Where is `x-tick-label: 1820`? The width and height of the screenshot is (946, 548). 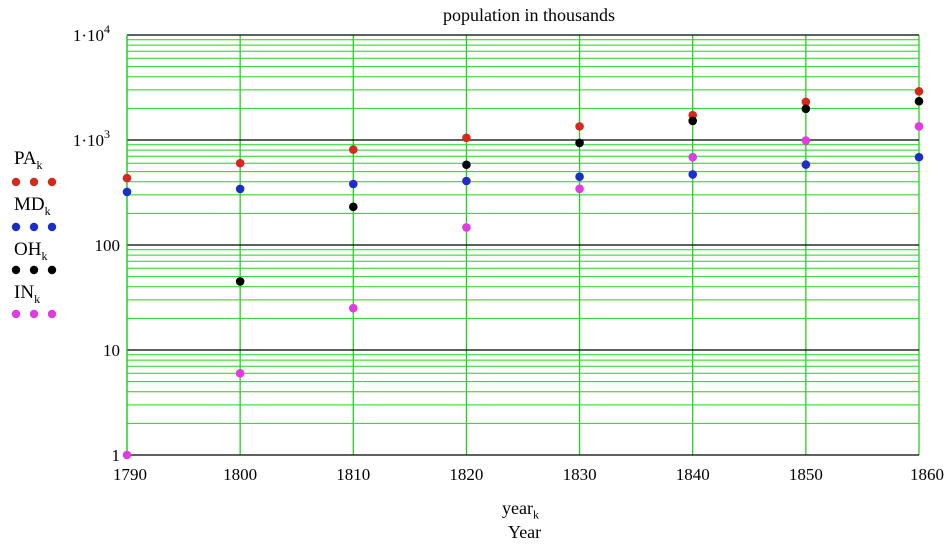
x-tick-label: 1820 is located at coordinates (466, 474).